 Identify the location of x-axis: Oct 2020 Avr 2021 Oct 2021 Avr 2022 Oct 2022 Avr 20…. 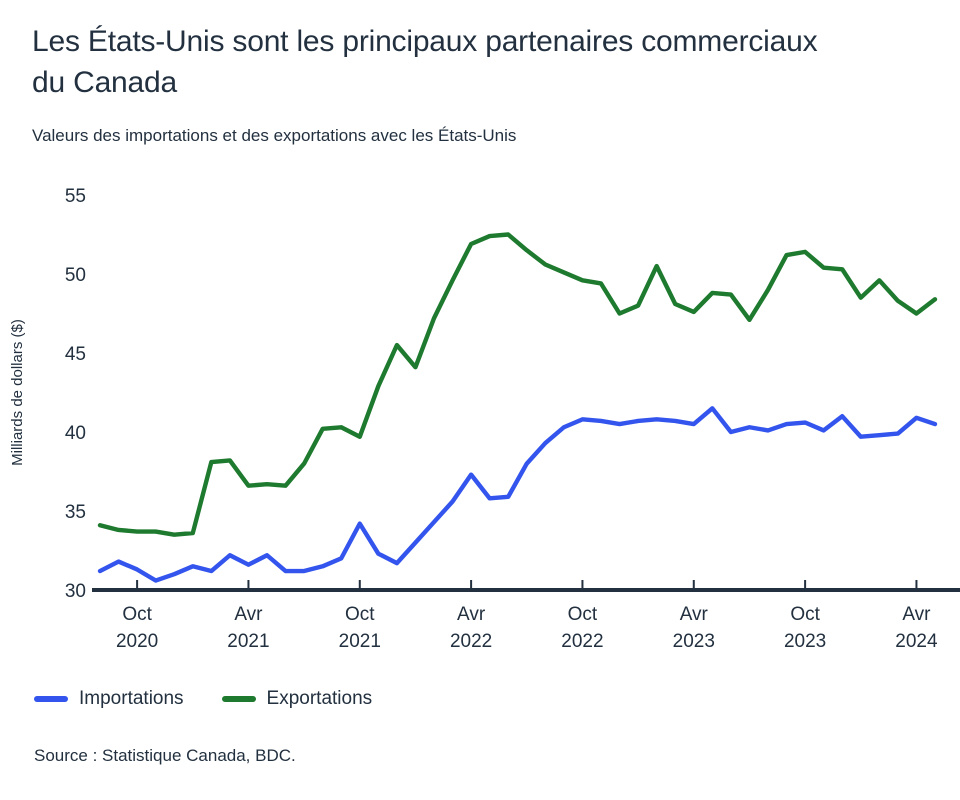
(526, 616).